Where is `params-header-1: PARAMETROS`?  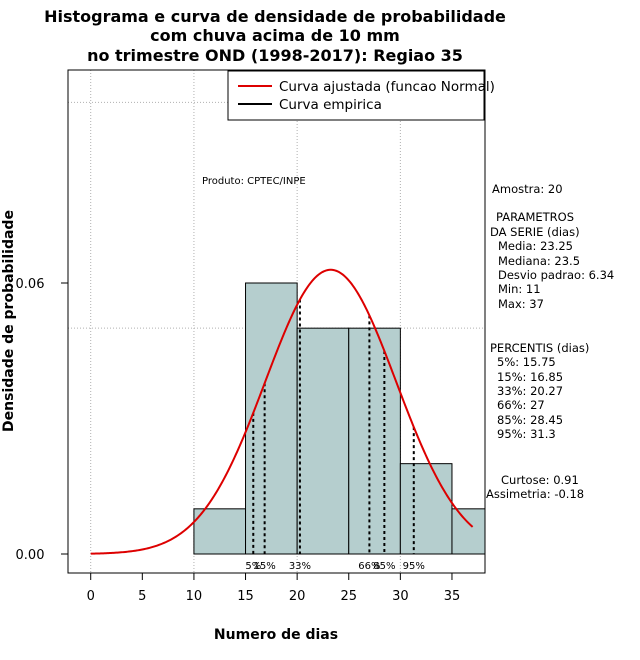 params-header-1: PARAMETROS is located at coordinates (535, 217).